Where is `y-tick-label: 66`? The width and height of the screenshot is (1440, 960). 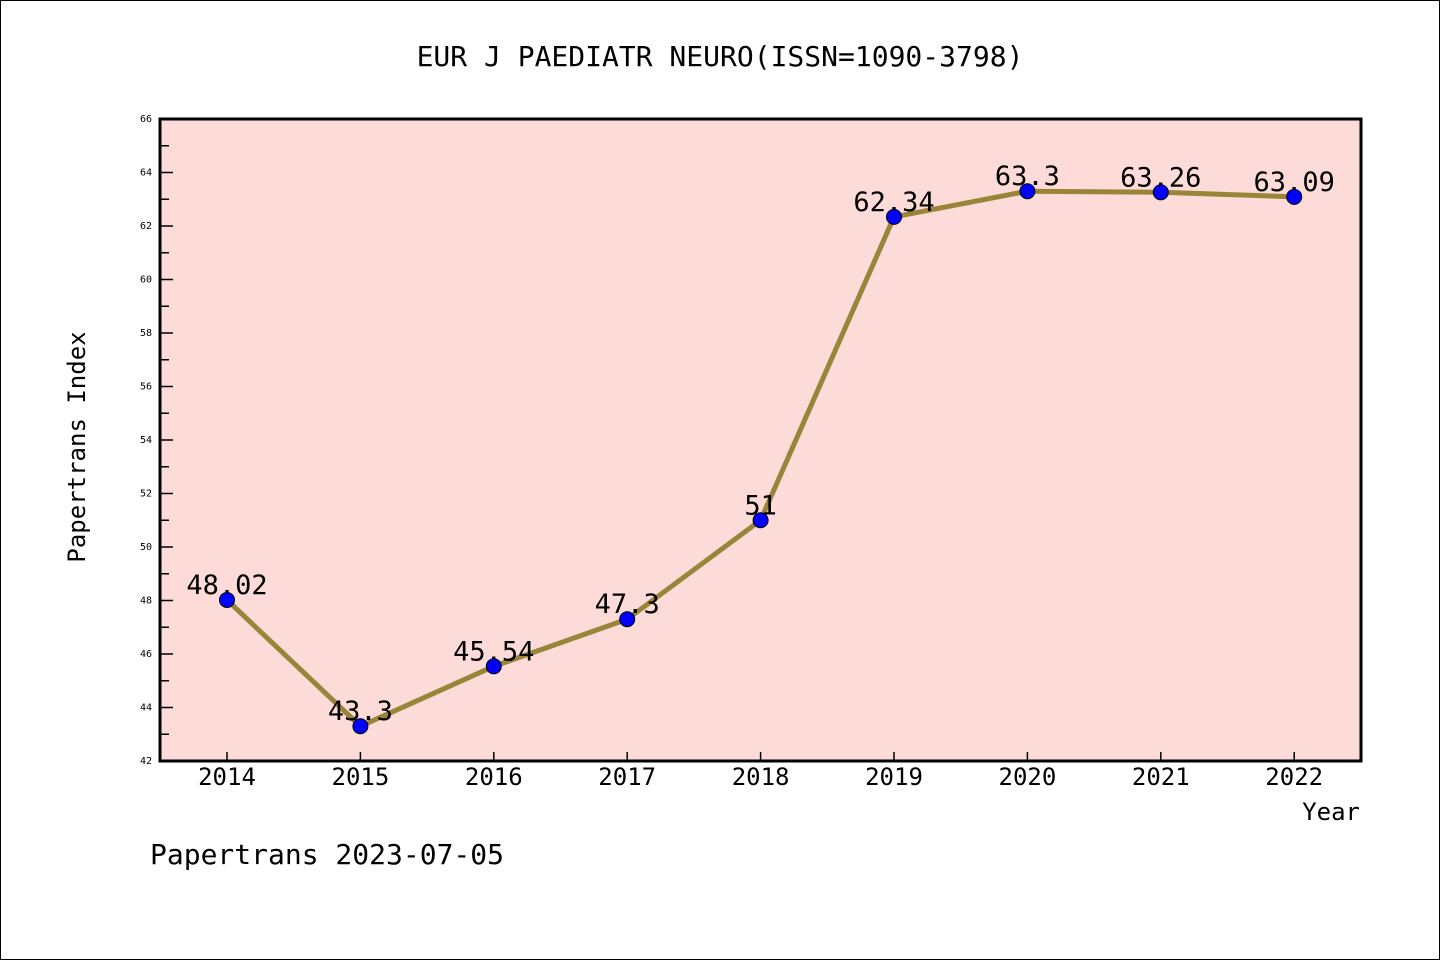 y-tick-label: 66 is located at coordinates (146, 119).